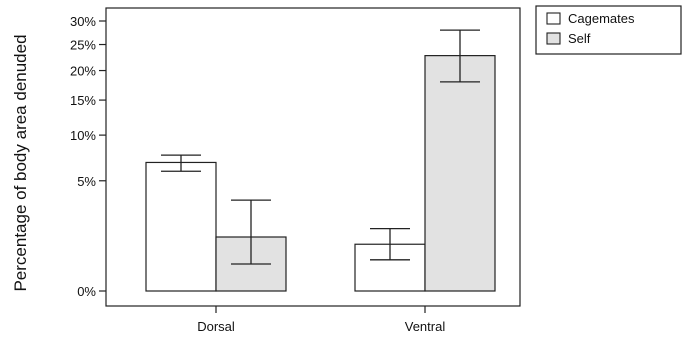 The image size is (688, 337). Describe the element at coordinates (83, 21) in the screenshot. I see `y-tick-label: 30%` at that location.